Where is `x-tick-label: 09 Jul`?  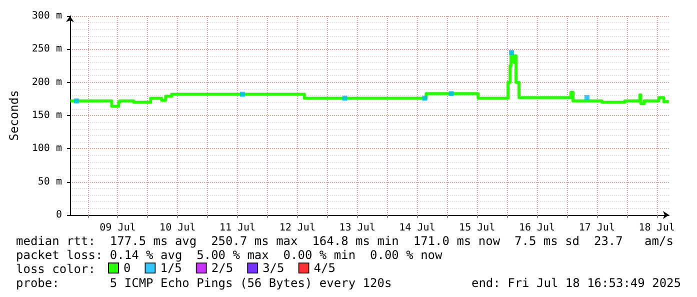 x-tick-label: 09 Jul is located at coordinates (118, 228).